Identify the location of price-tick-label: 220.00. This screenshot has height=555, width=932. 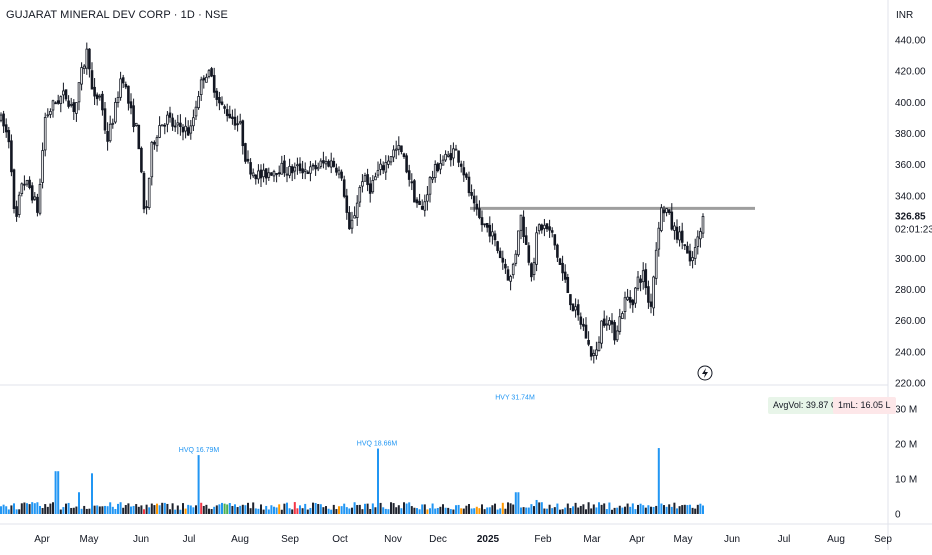
(910, 384).